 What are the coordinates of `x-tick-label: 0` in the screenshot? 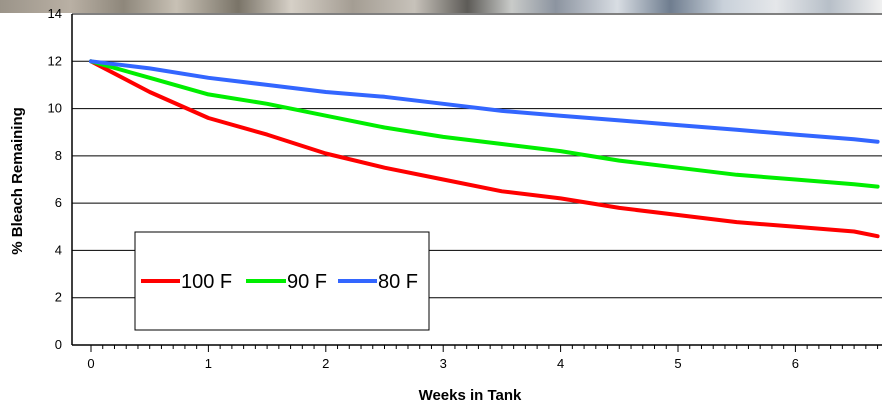 It's located at (90, 363).